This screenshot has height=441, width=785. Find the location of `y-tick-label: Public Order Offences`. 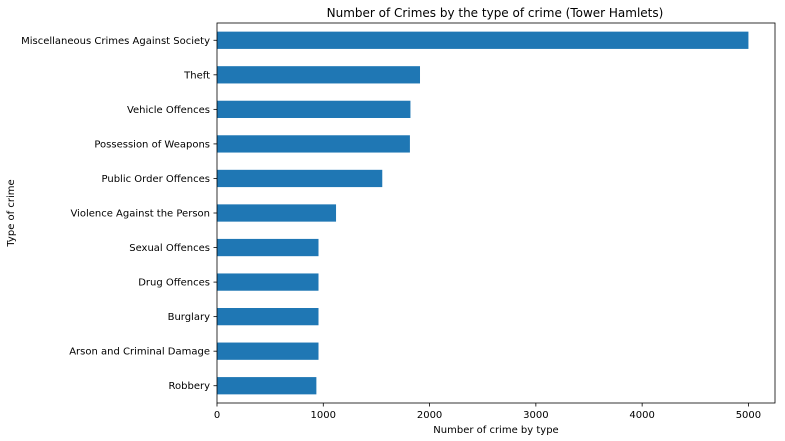

y-tick-label: Public Order Offences is located at coordinates (156, 179).